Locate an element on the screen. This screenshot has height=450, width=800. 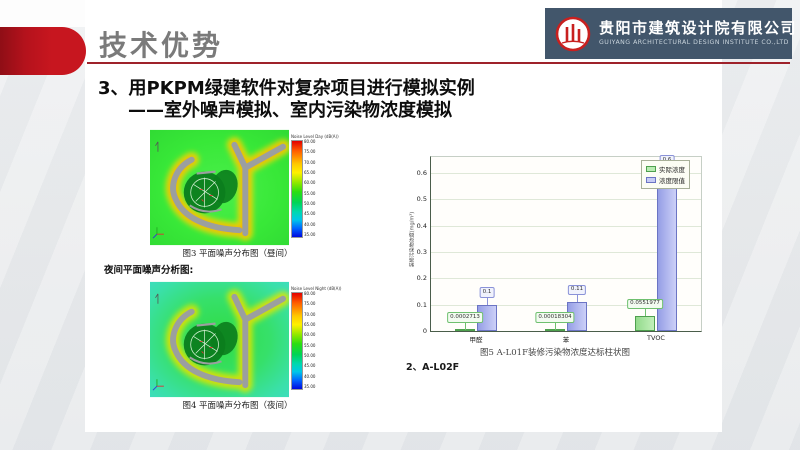
y-tick-label: 0.2 is located at coordinates (421, 278).